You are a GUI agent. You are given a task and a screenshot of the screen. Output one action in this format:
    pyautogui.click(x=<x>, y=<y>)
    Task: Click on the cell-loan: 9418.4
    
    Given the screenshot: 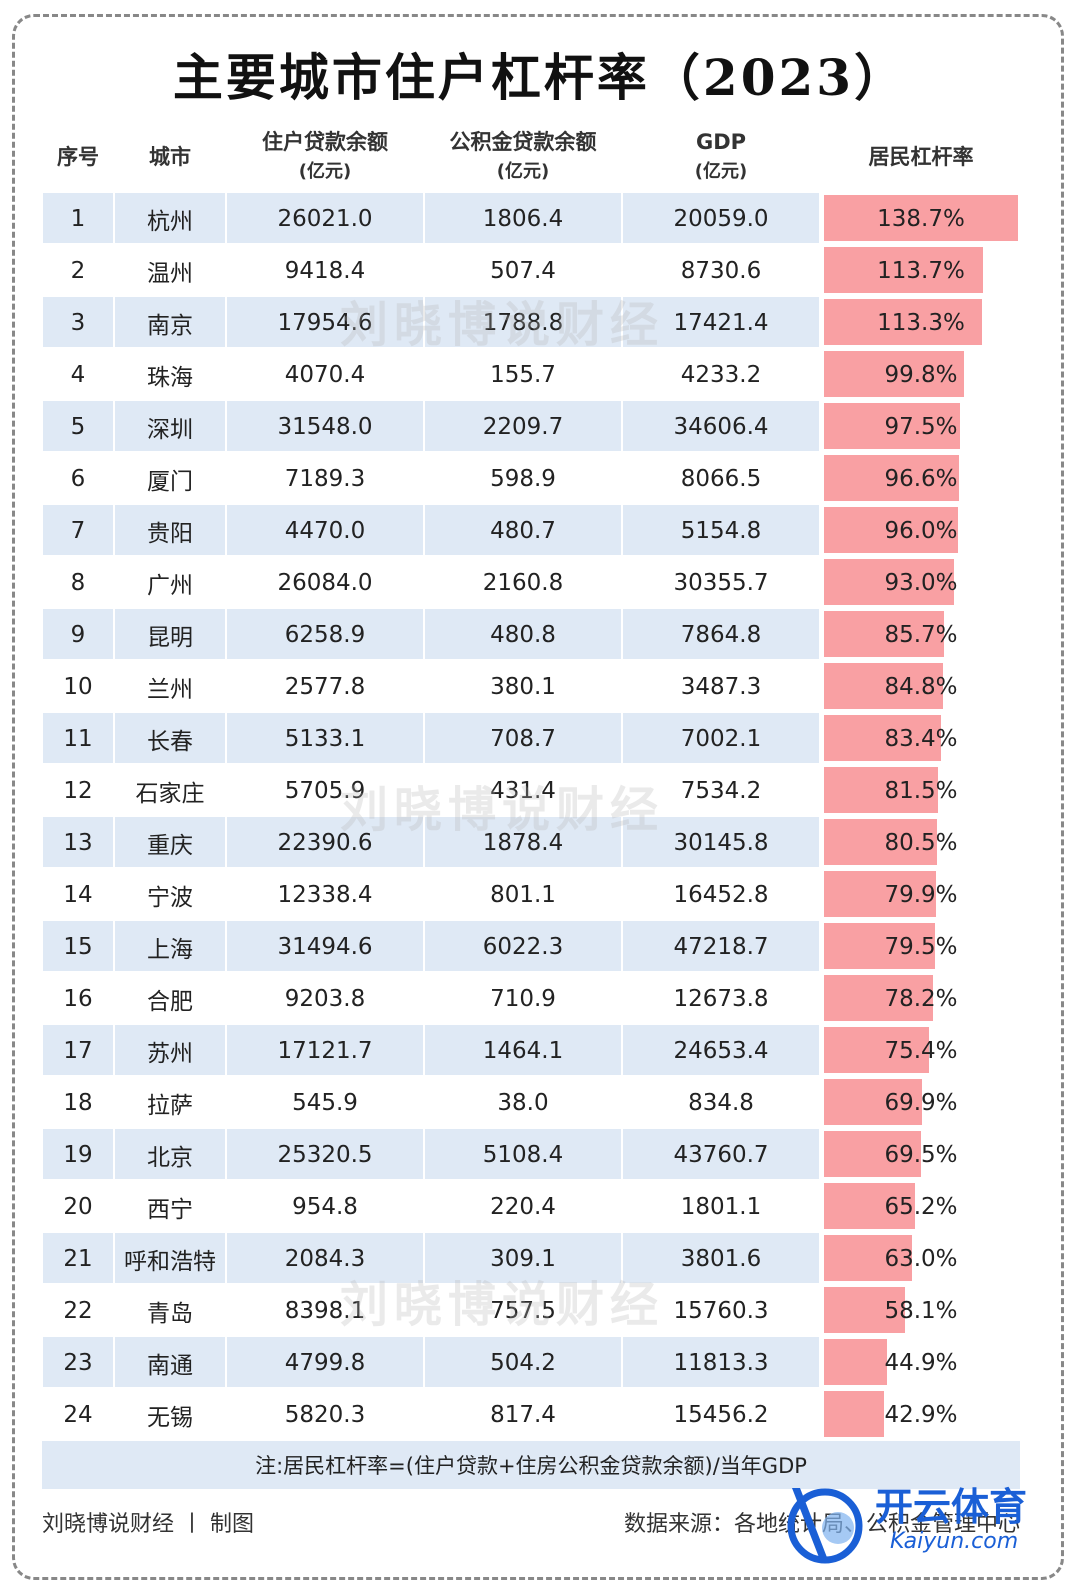 What is the action you would take?
    pyautogui.click(x=325, y=271)
    